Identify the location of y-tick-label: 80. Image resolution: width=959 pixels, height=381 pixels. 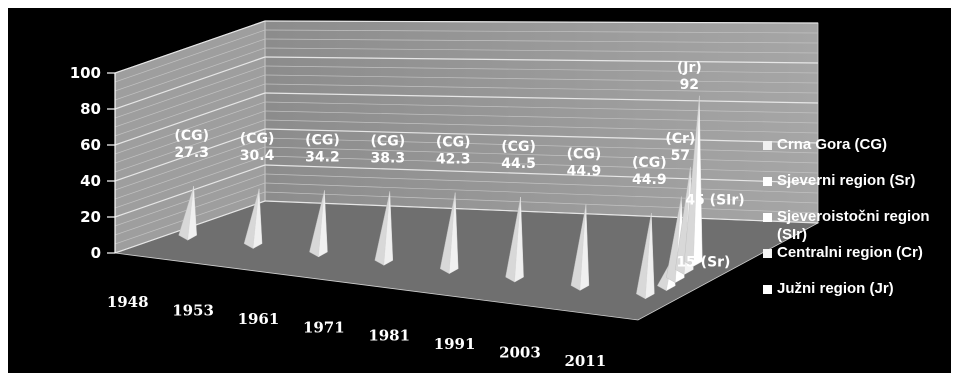
(90, 109).